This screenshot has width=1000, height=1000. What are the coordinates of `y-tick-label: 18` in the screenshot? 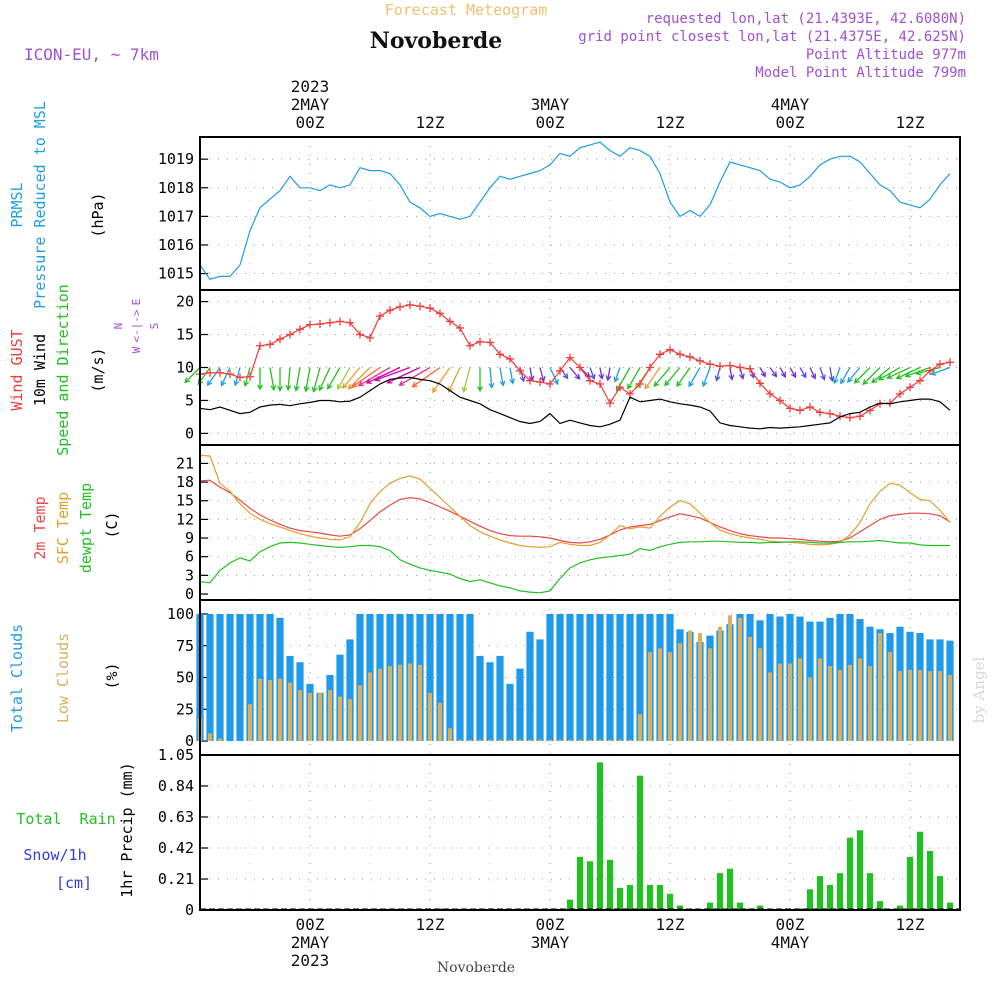 It's located at (185, 482).